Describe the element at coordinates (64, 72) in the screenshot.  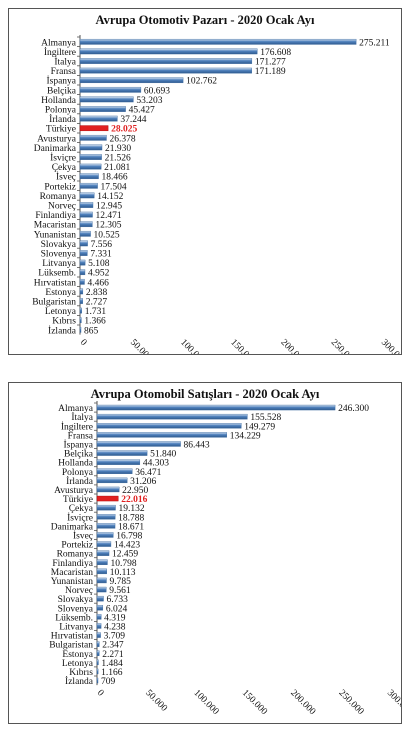
I see `category-label: Fransa` at that location.